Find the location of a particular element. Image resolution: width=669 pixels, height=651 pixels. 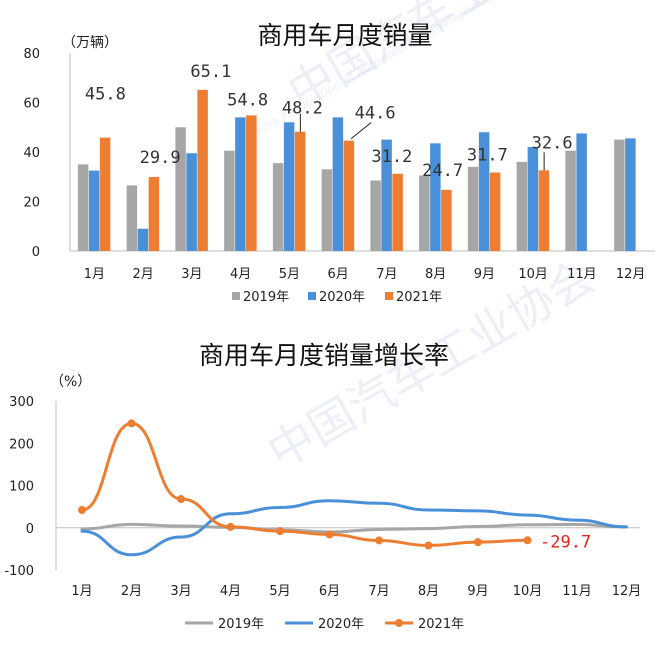

line-chart-ylabel: （%） is located at coordinates (70, 382).